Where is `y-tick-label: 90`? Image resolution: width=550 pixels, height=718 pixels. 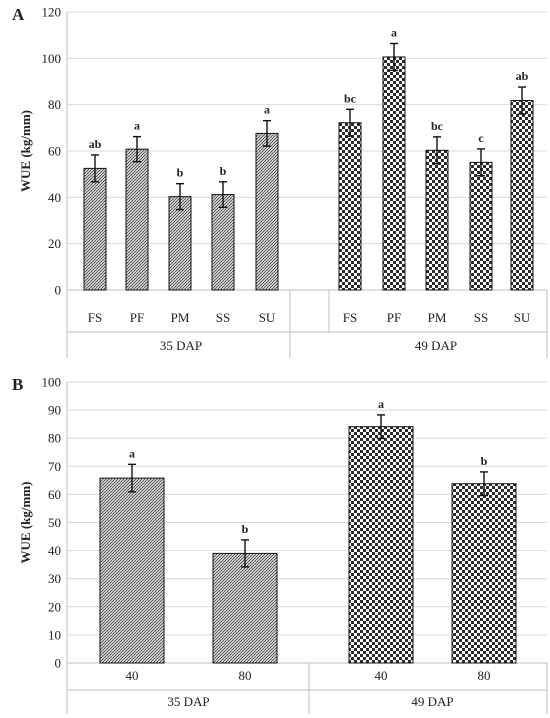
y-tick-label: 90 is located at coordinates (54, 410).